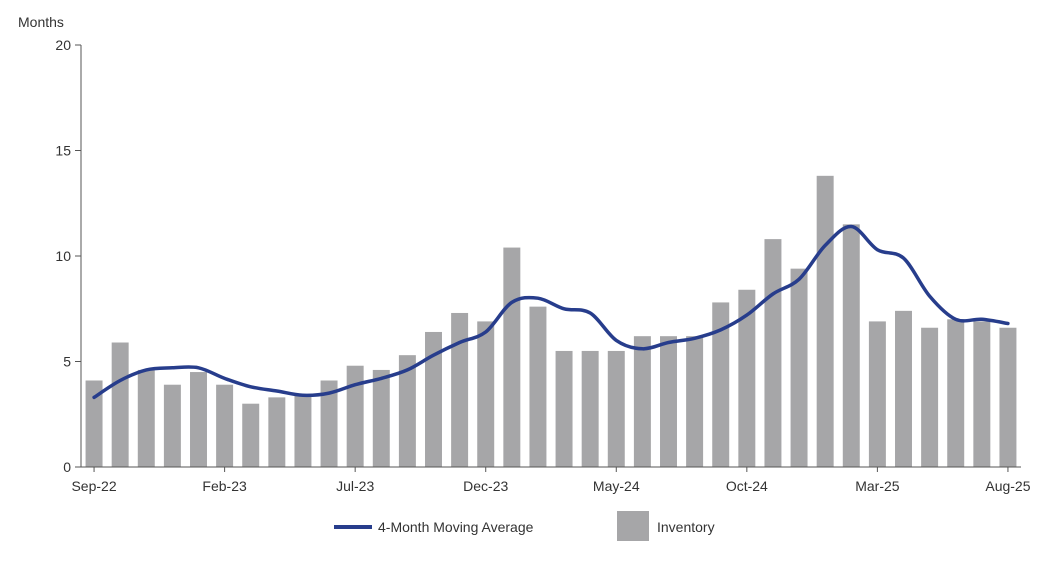  I want to click on x-tick-label: Sep-22, so click(93, 486).